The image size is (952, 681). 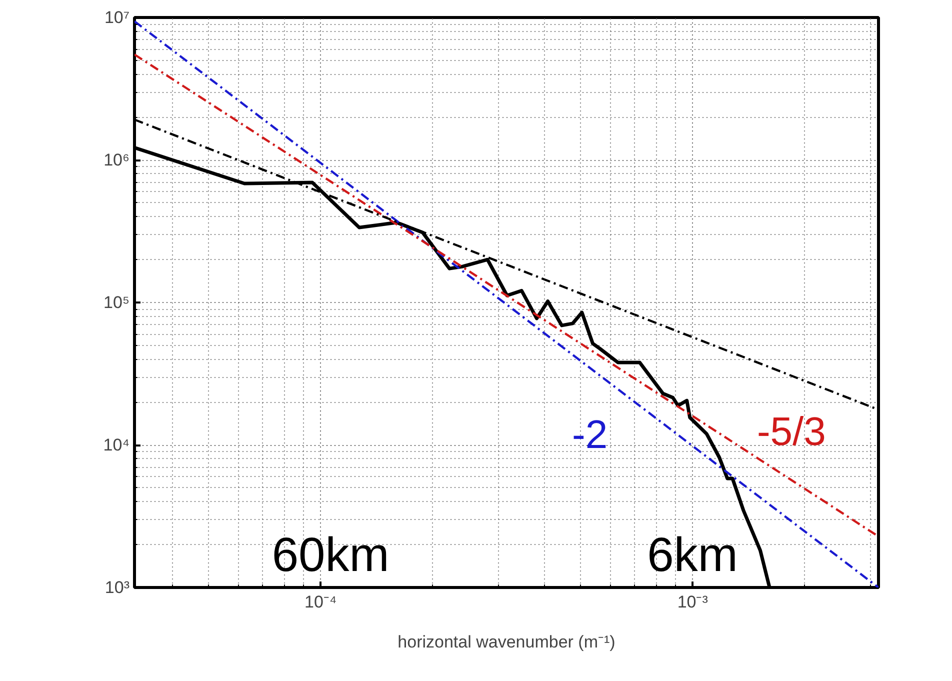 I want to click on y-tick-label: 10⁷, so click(x=117, y=17).